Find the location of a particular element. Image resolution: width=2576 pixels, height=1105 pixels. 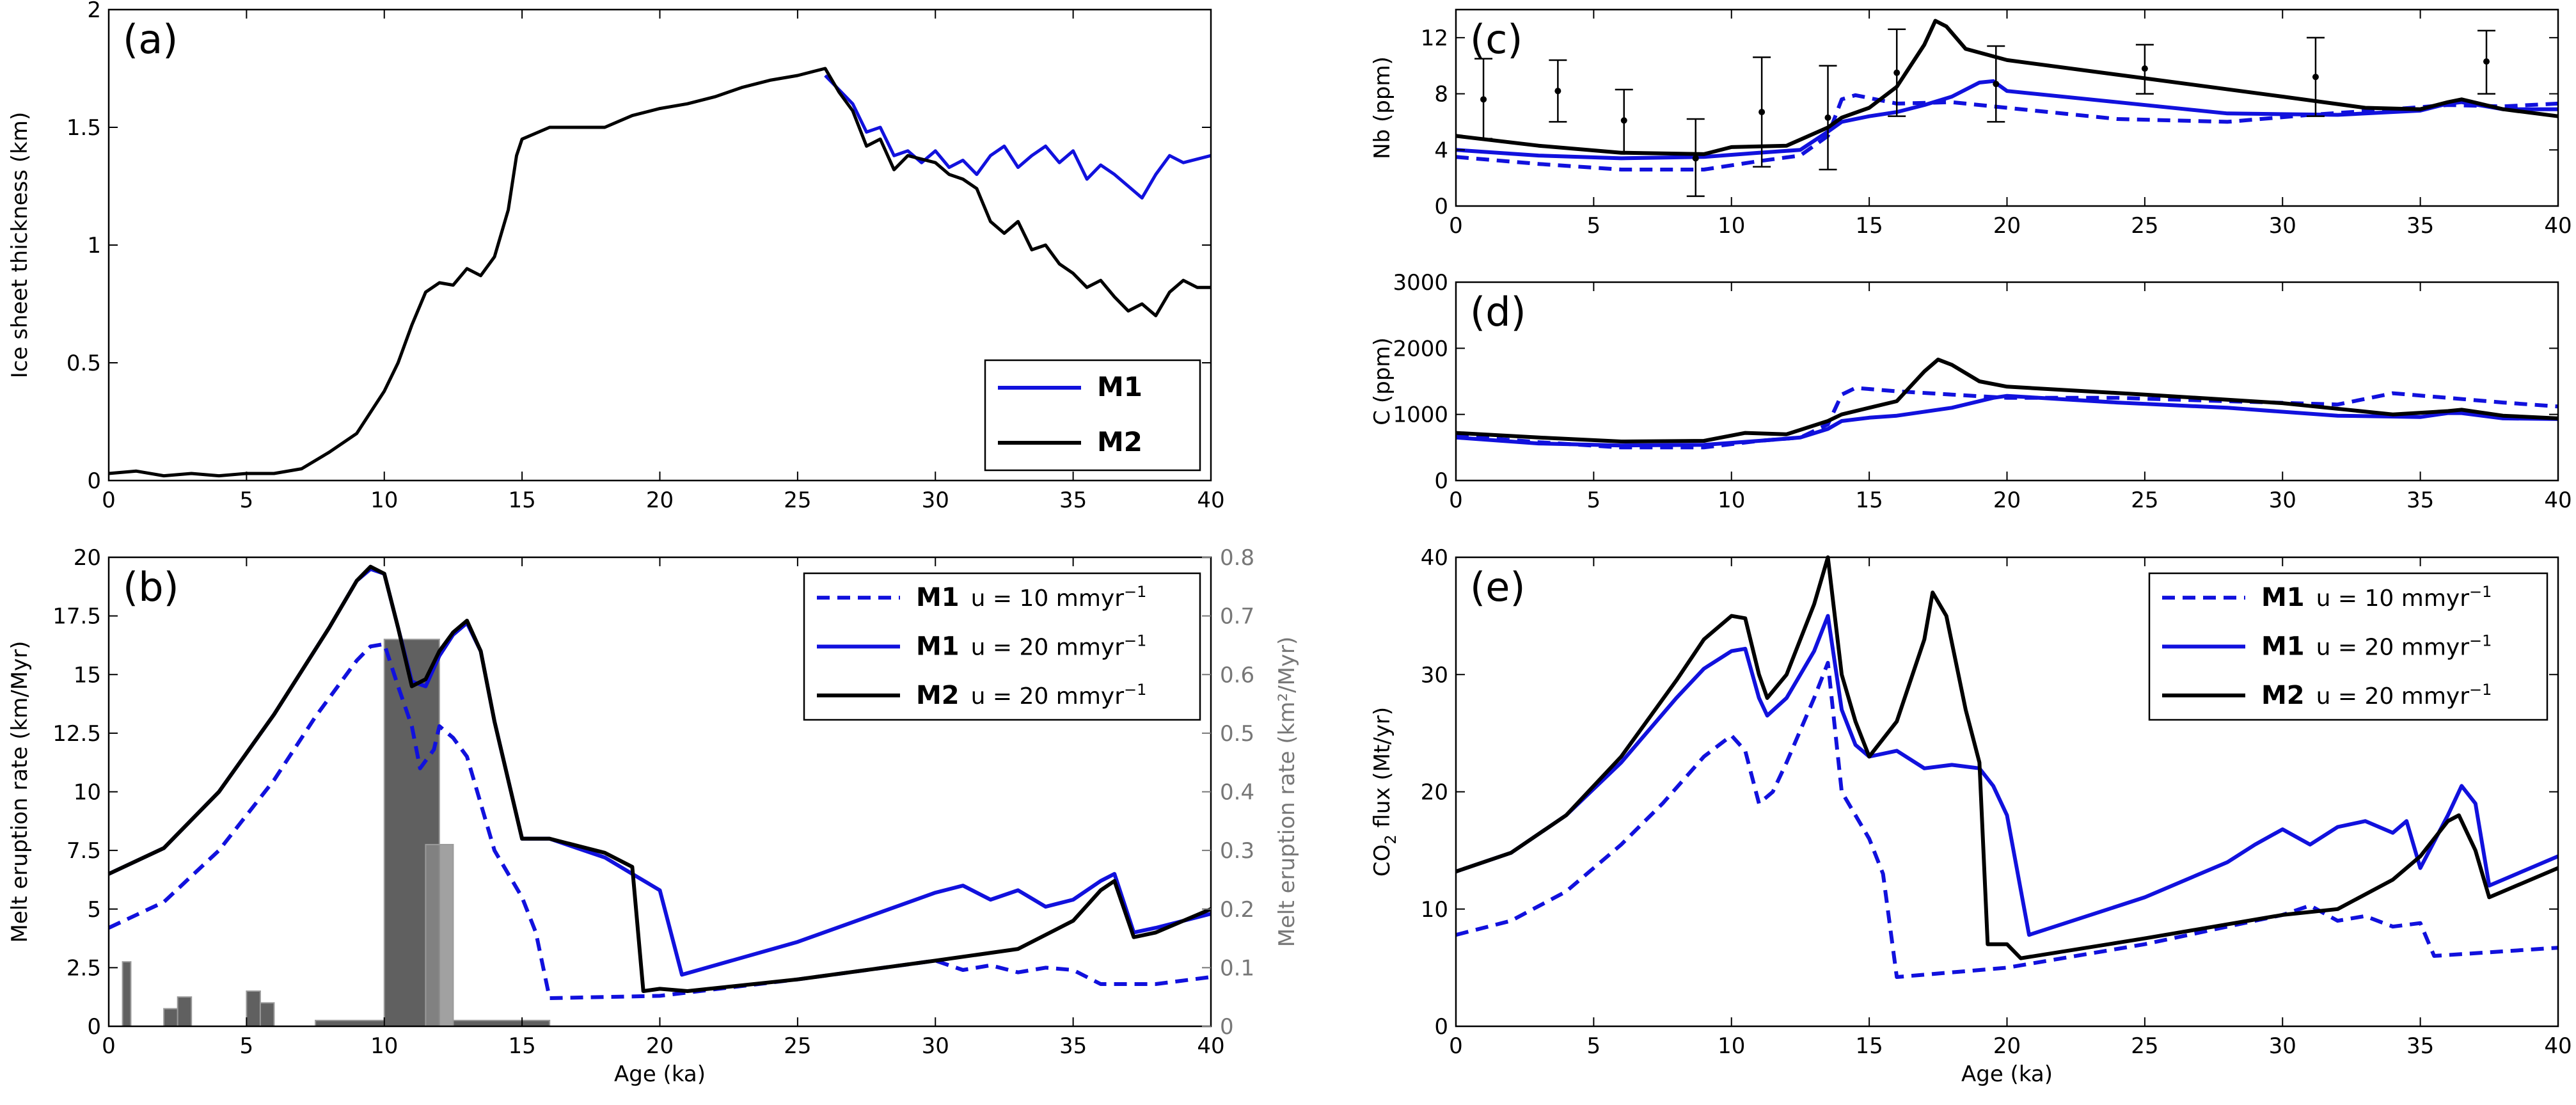

y-tick-label-right: 0.4 is located at coordinates (1237, 793).